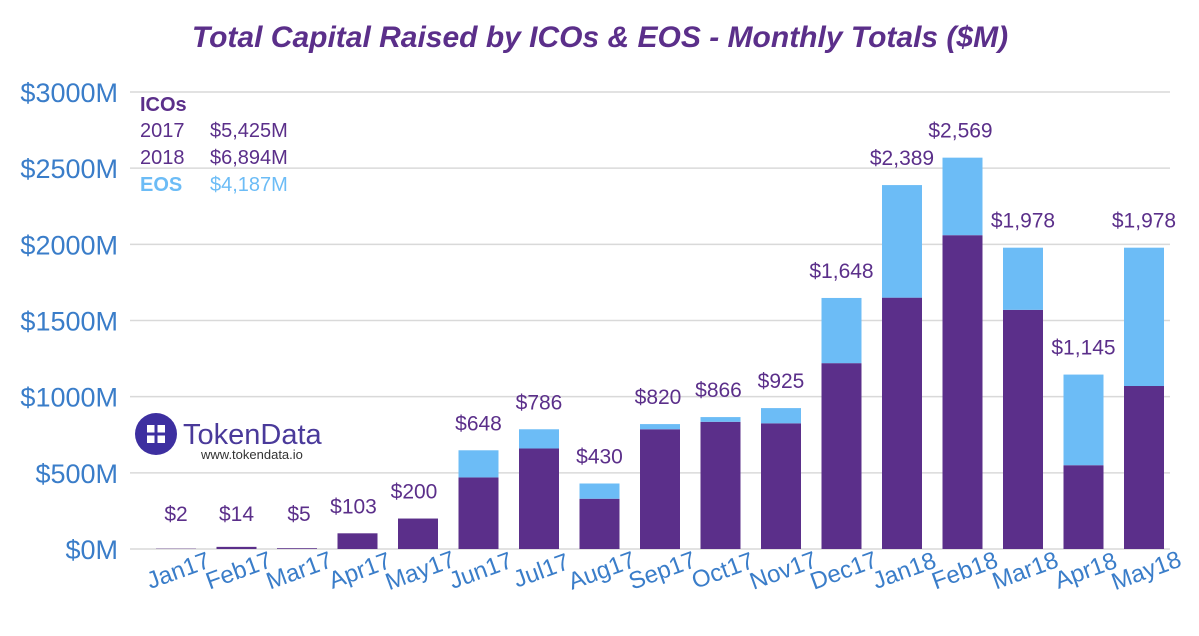 This screenshot has width=1199, height=636. Describe the element at coordinates (414, 492) in the screenshot. I see `total-label: $200` at that location.